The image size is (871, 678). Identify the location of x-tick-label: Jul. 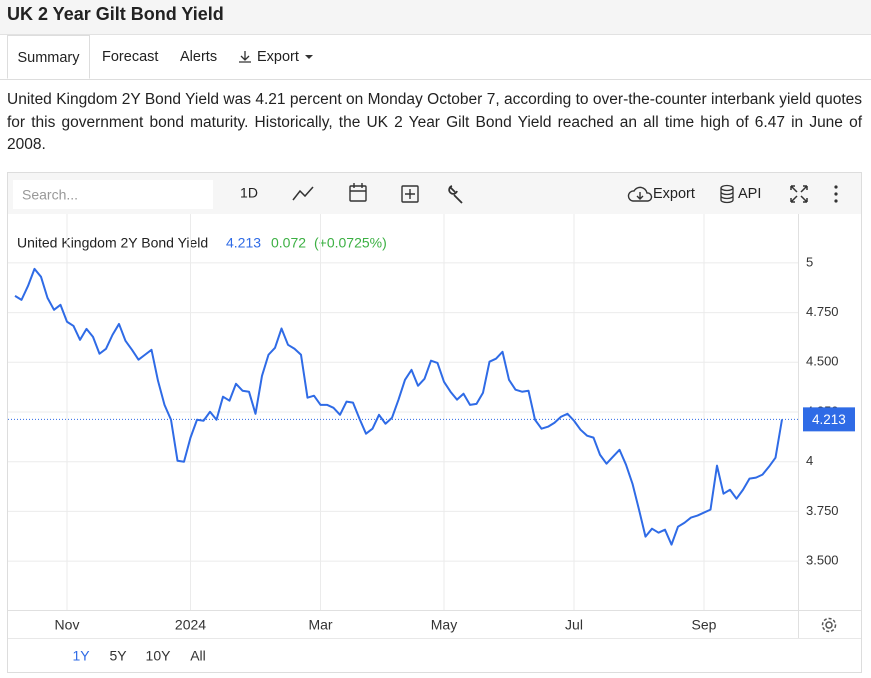
(574, 625).